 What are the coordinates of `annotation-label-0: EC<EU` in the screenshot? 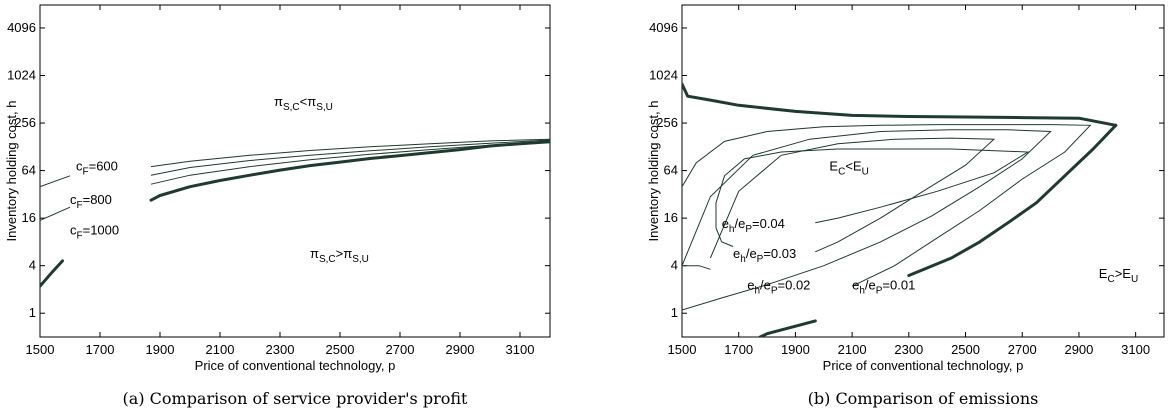 It's located at (848, 168).